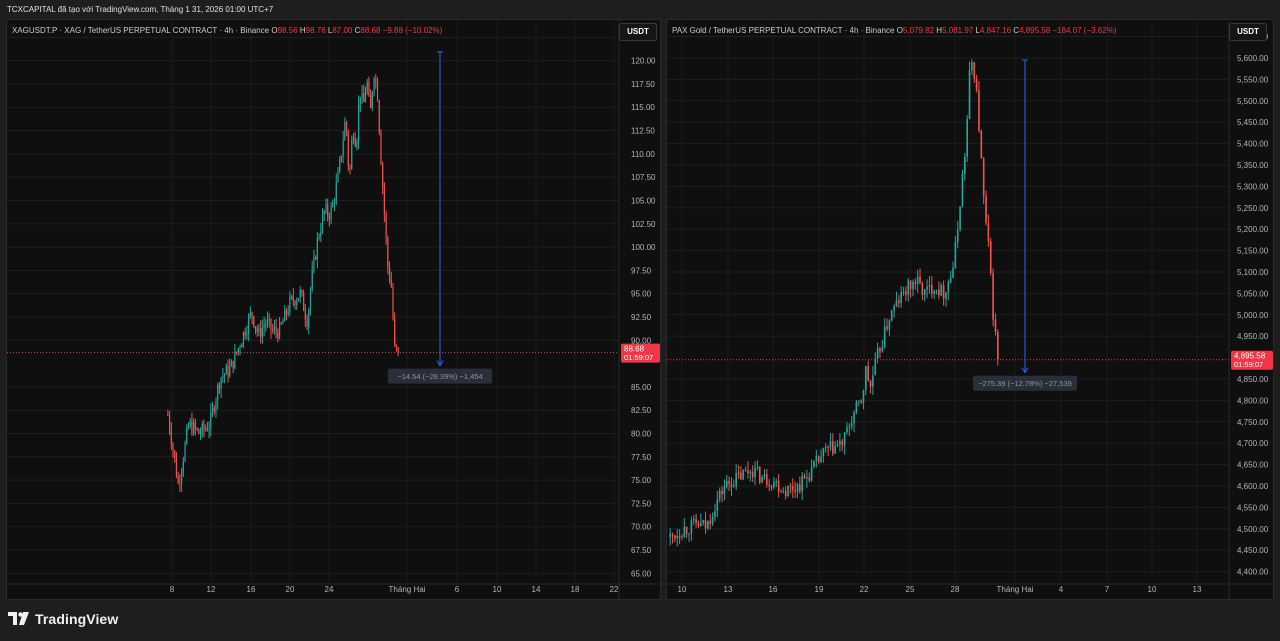 The image size is (1280, 641). Describe the element at coordinates (641, 387) in the screenshot. I see `price-tick-label: 85.00` at that location.